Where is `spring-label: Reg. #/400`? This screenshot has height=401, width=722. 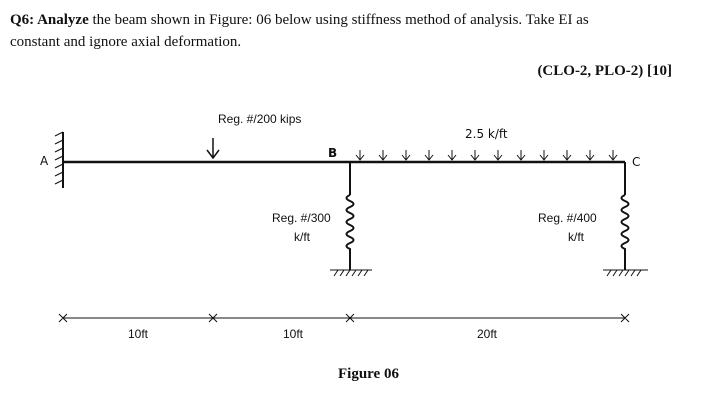
spring-label: Reg. #/400 is located at coordinates (567, 218).